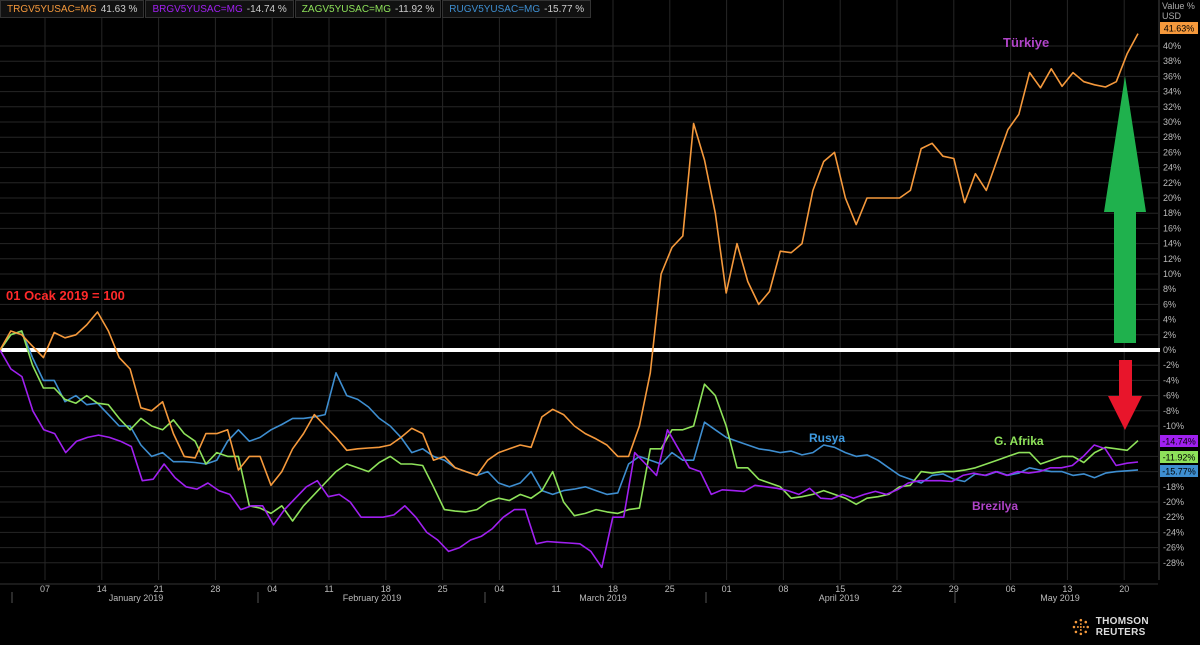  I want to click on axis-caption: Value % USD, so click(1178, 11).